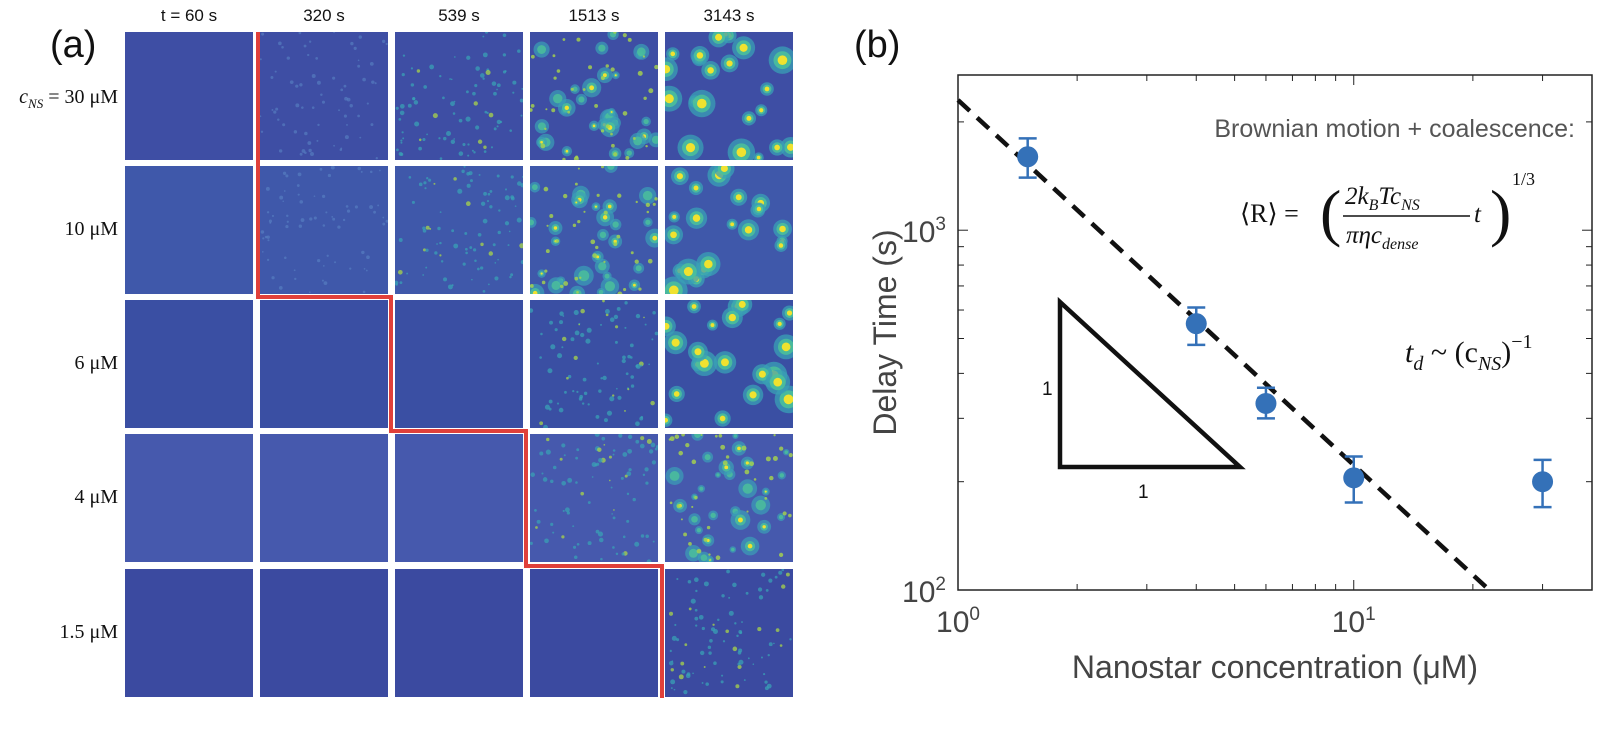 This screenshot has width=1610, height=744. I want to click on slope-triangle, so click(1151, 383).